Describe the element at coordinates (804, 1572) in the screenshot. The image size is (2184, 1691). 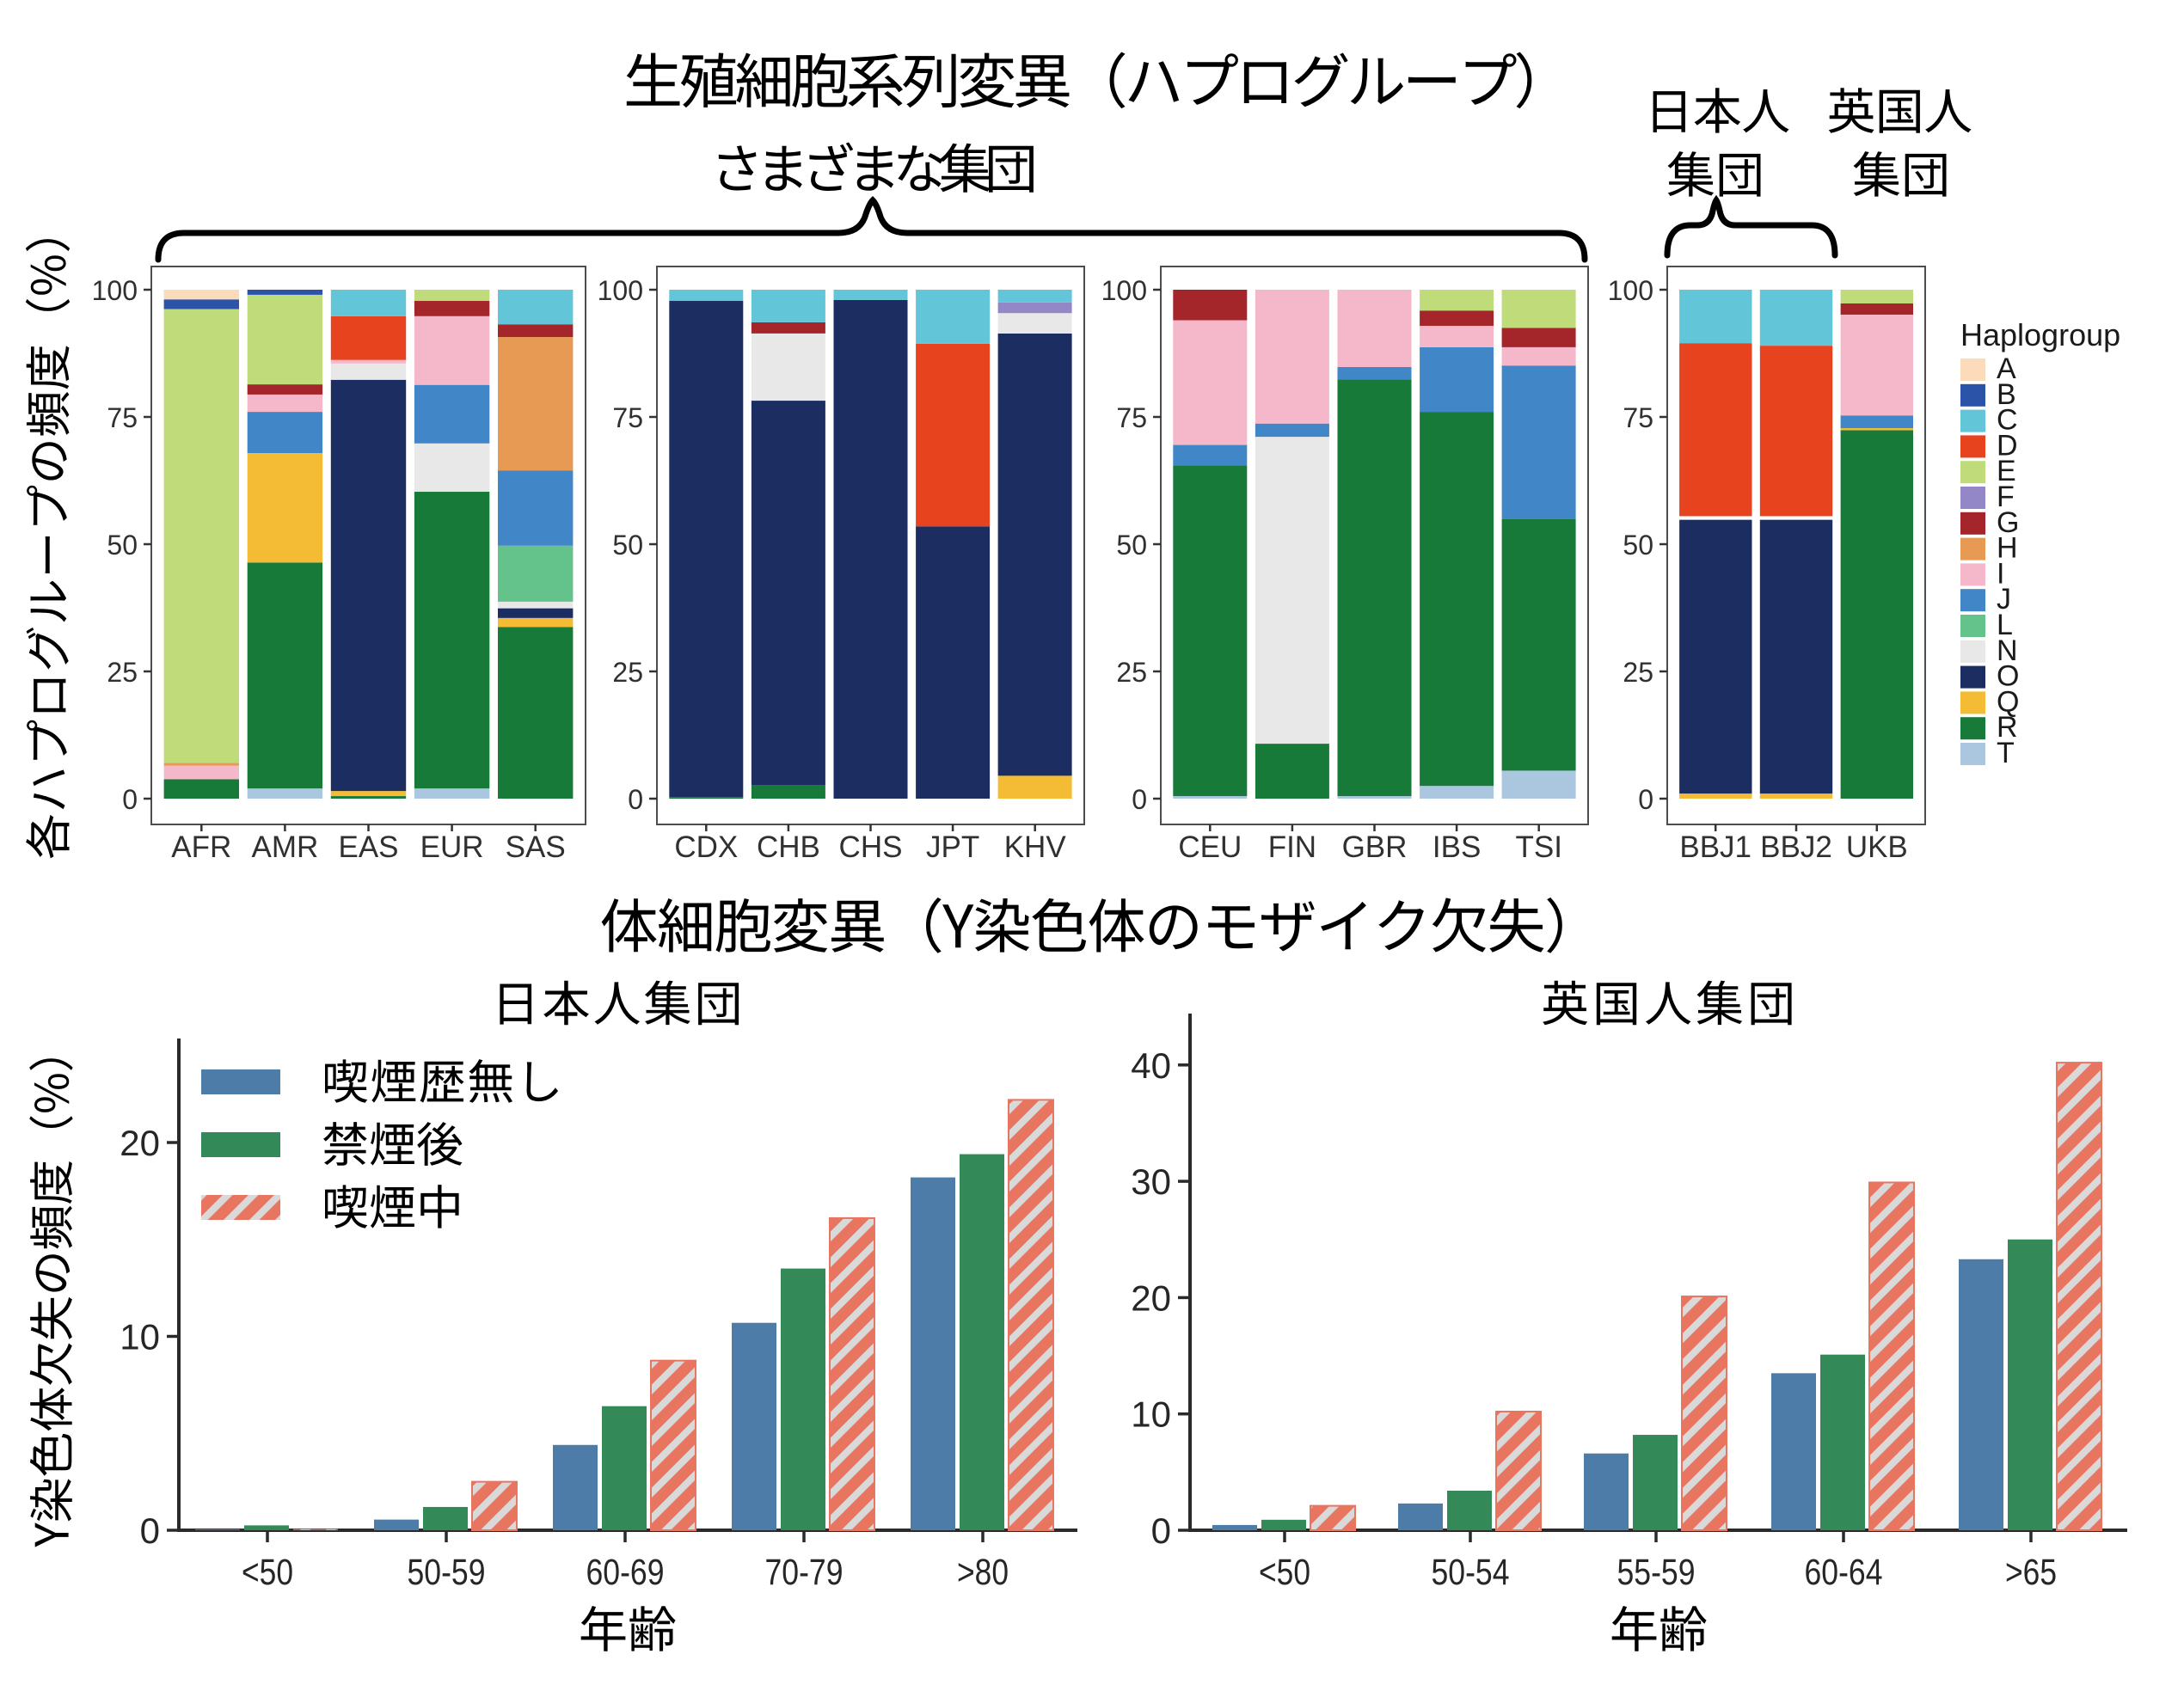
I see `svg-text: 70-79` at that location.